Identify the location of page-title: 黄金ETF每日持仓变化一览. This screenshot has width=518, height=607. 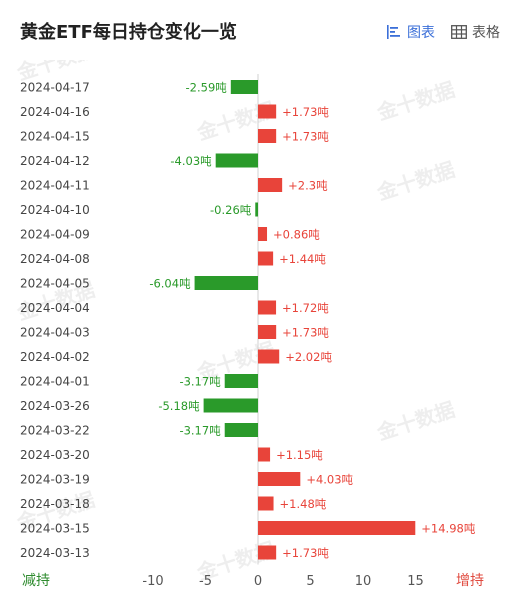
(128, 32).